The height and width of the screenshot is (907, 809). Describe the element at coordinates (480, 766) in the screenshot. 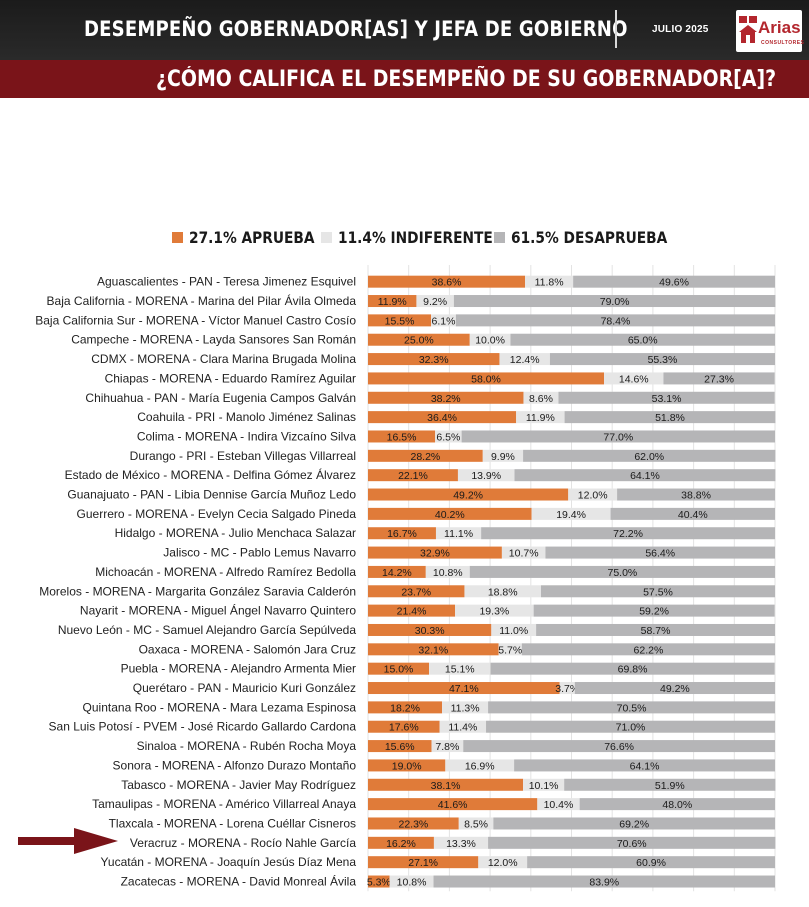

I see `data-label: 16.9%` at that location.